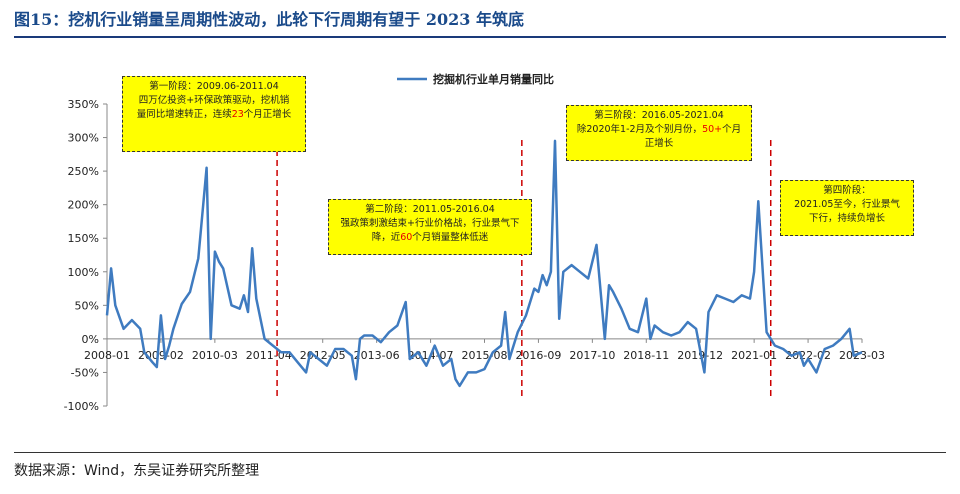  Describe the element at coordinates (267, 114) in the screenshot. I see `stage1-line3-post: 个月正增长` at that location.